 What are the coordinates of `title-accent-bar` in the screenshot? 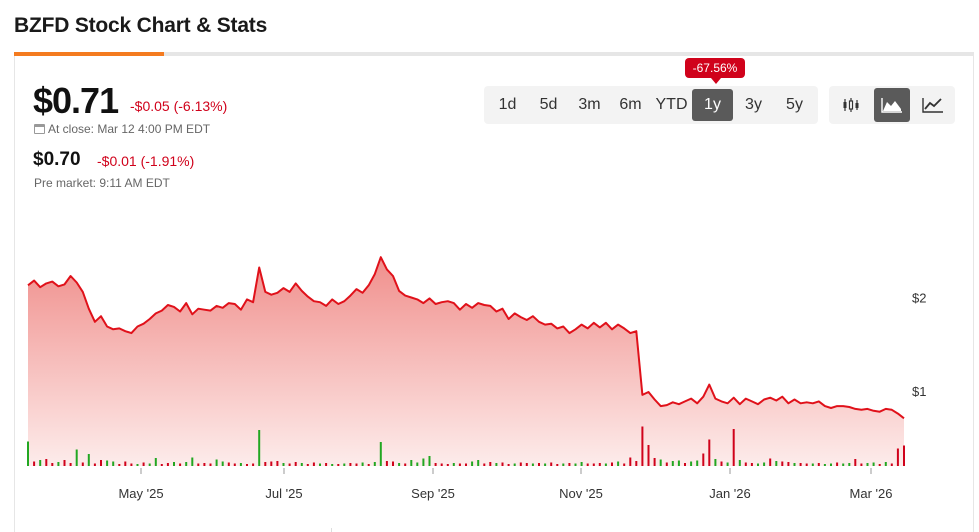 It's located at (89, 54).